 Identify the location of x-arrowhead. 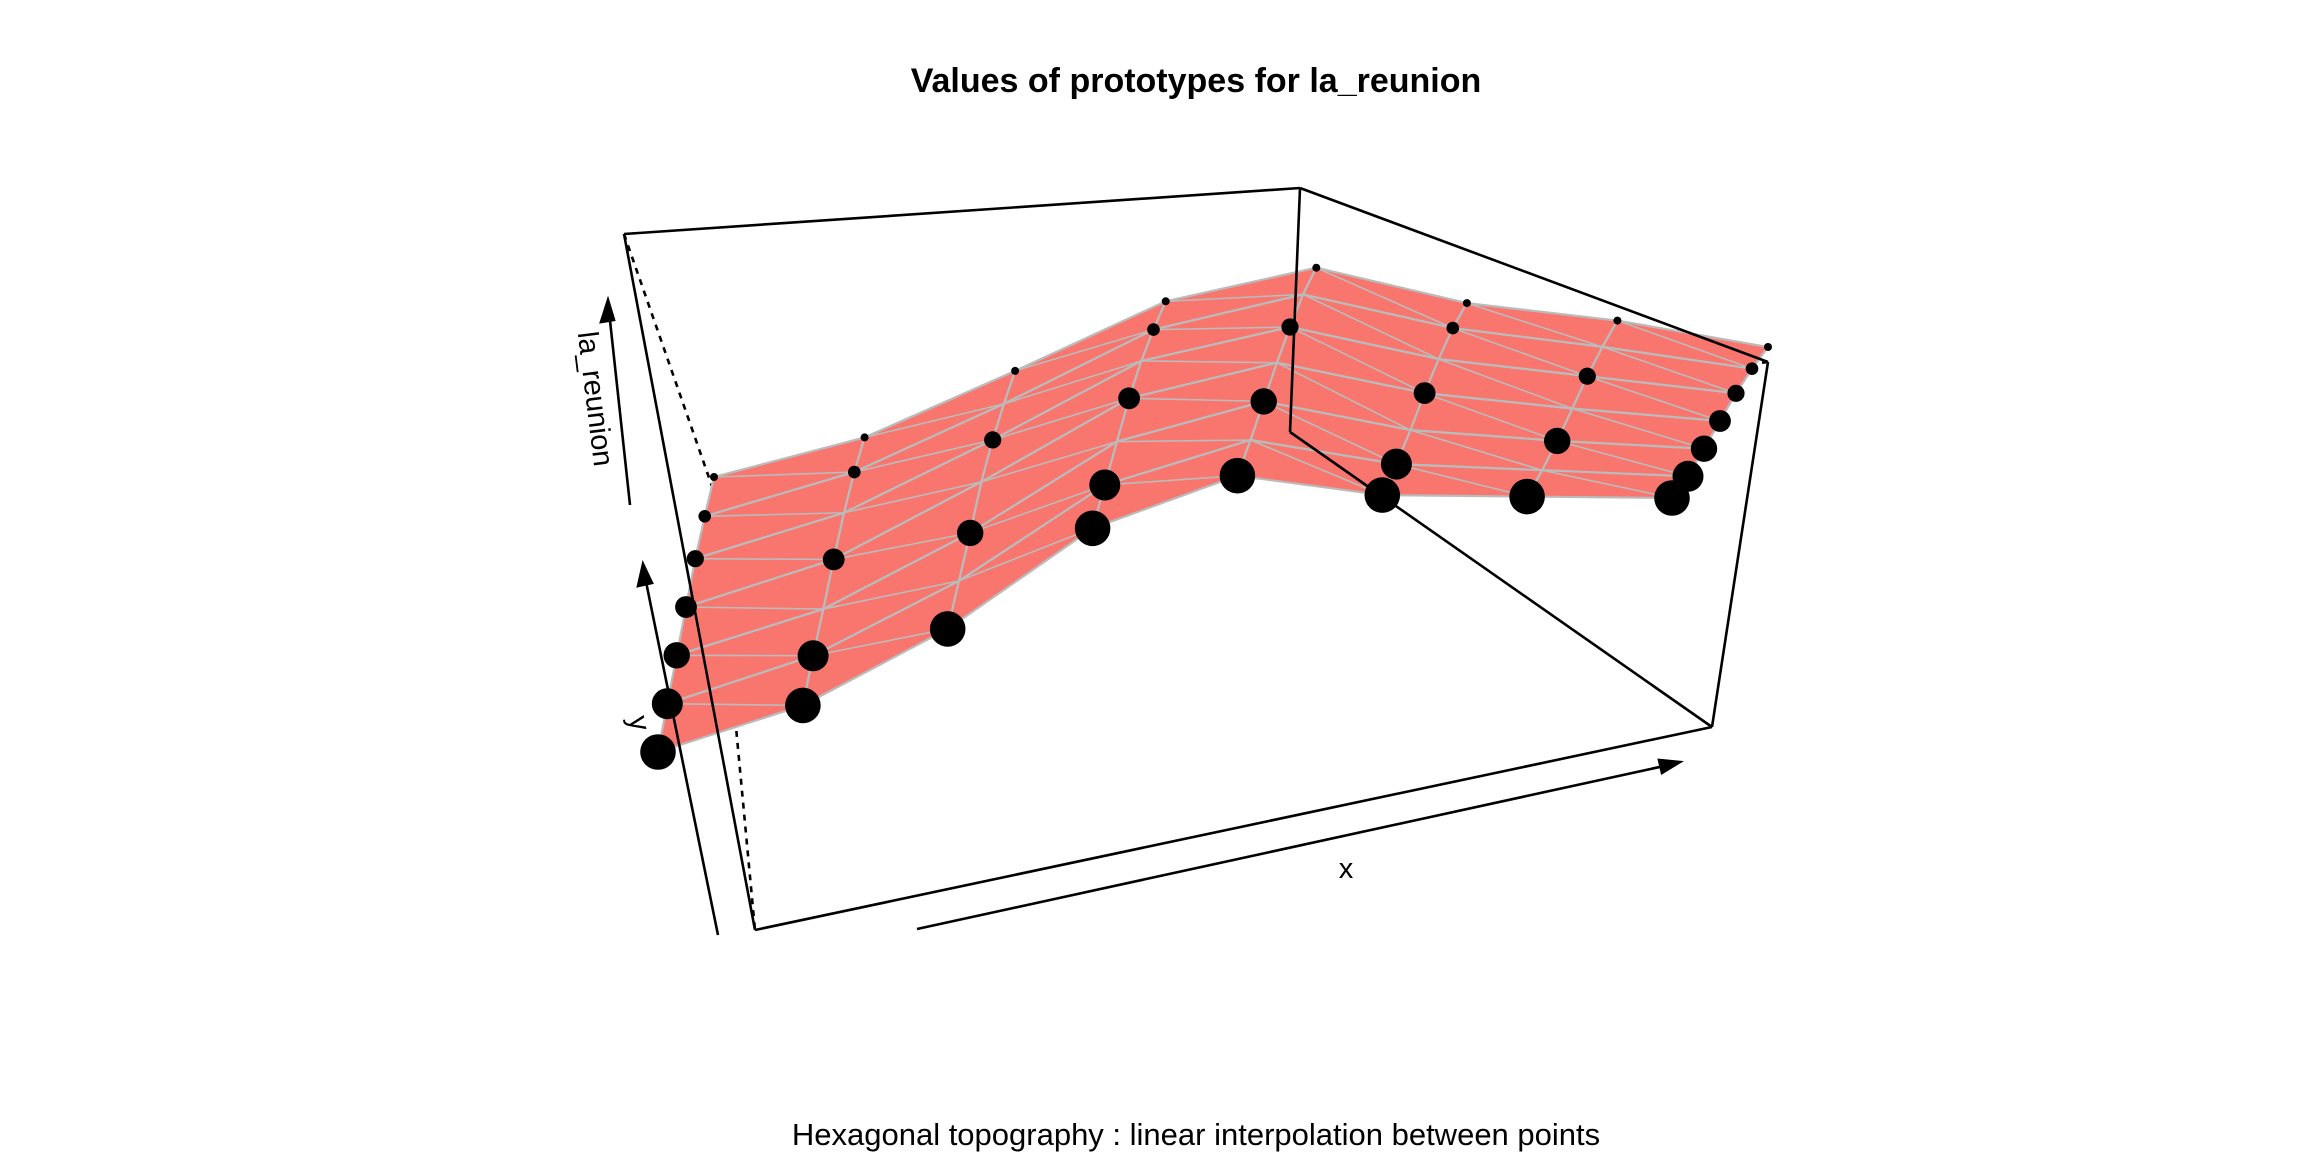
(1669, 766).